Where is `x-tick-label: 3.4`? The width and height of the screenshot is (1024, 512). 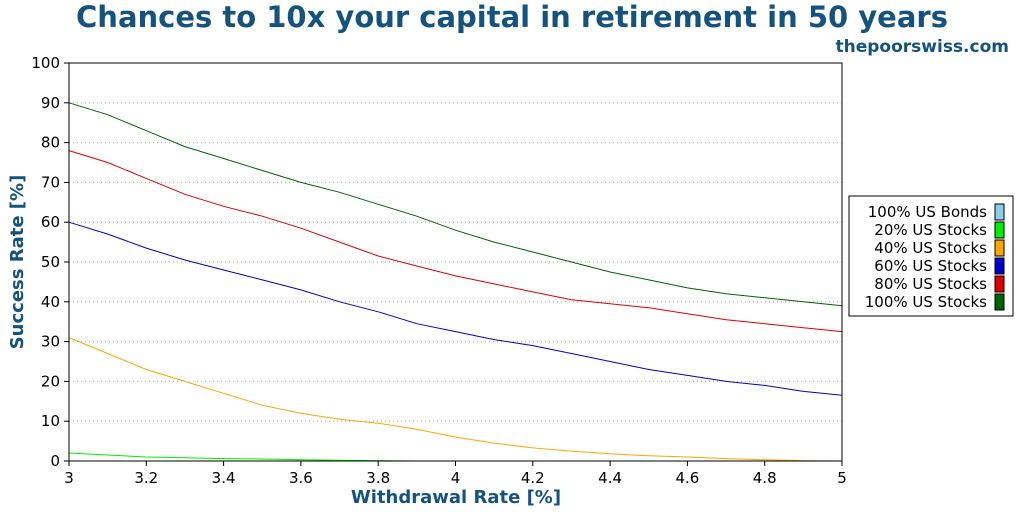 x-tick-label: 3.4 is located at coordinates (224, 478).